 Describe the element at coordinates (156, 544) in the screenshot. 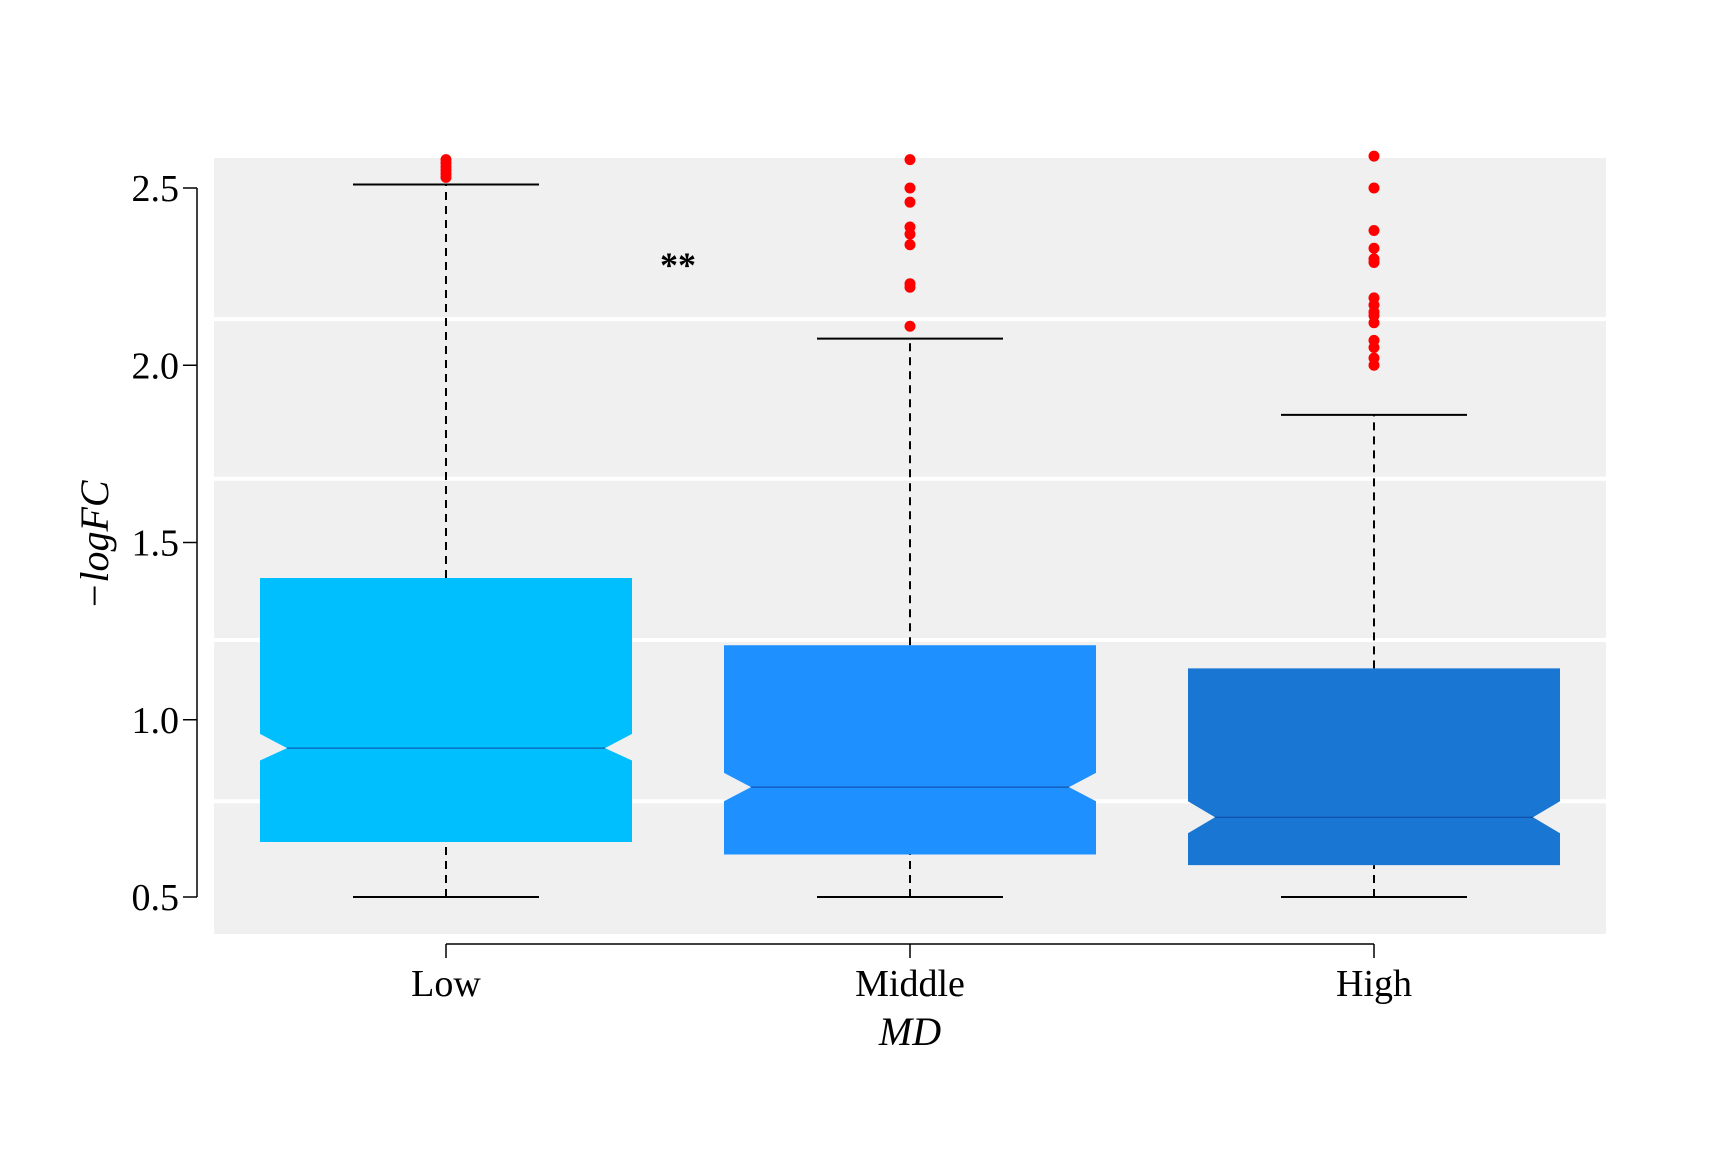

I see `y-tick-label: 1.5` at that location.